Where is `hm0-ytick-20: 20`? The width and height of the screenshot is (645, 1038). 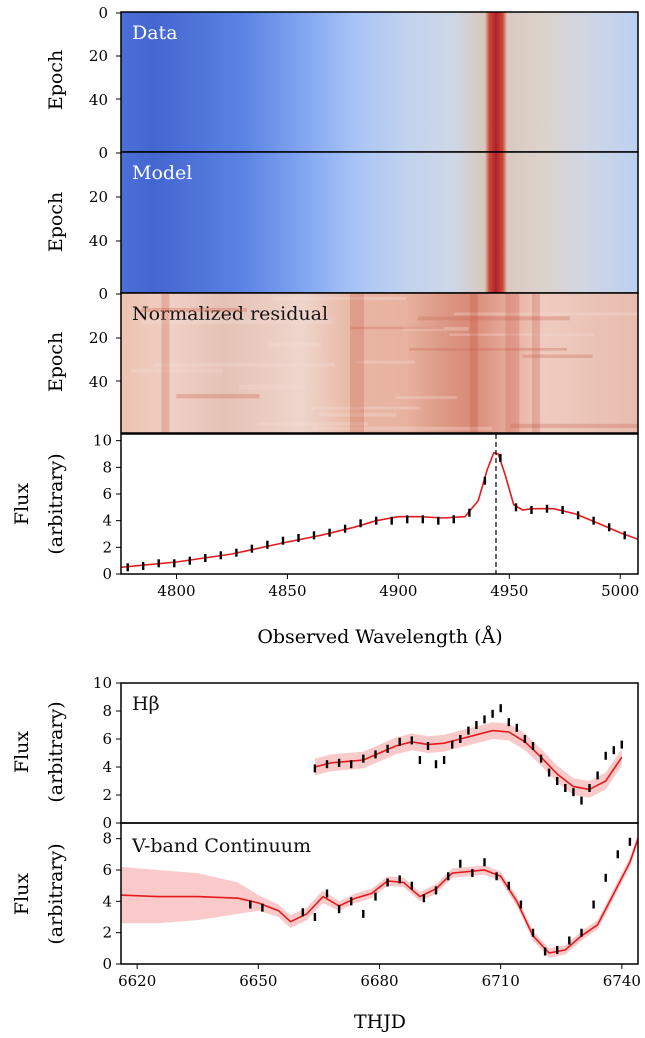
hm0-ytick-20: 20 is located at coordinates (98, 56).